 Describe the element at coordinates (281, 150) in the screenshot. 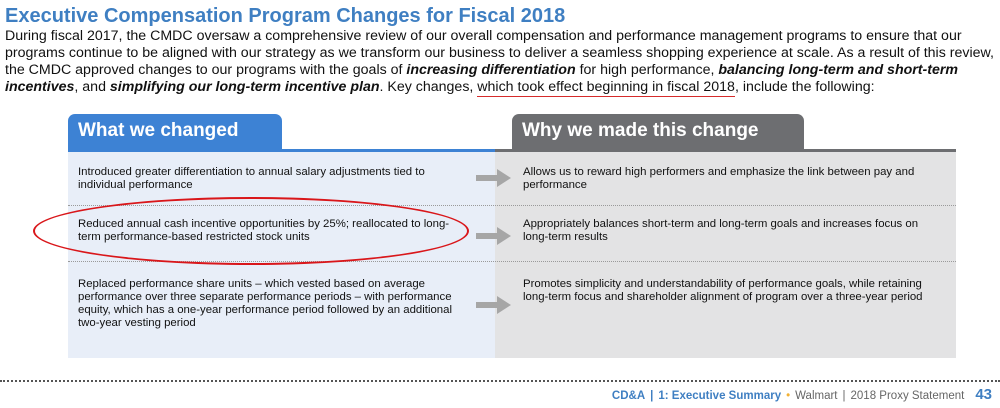

I see `left-header-rule` at that location.